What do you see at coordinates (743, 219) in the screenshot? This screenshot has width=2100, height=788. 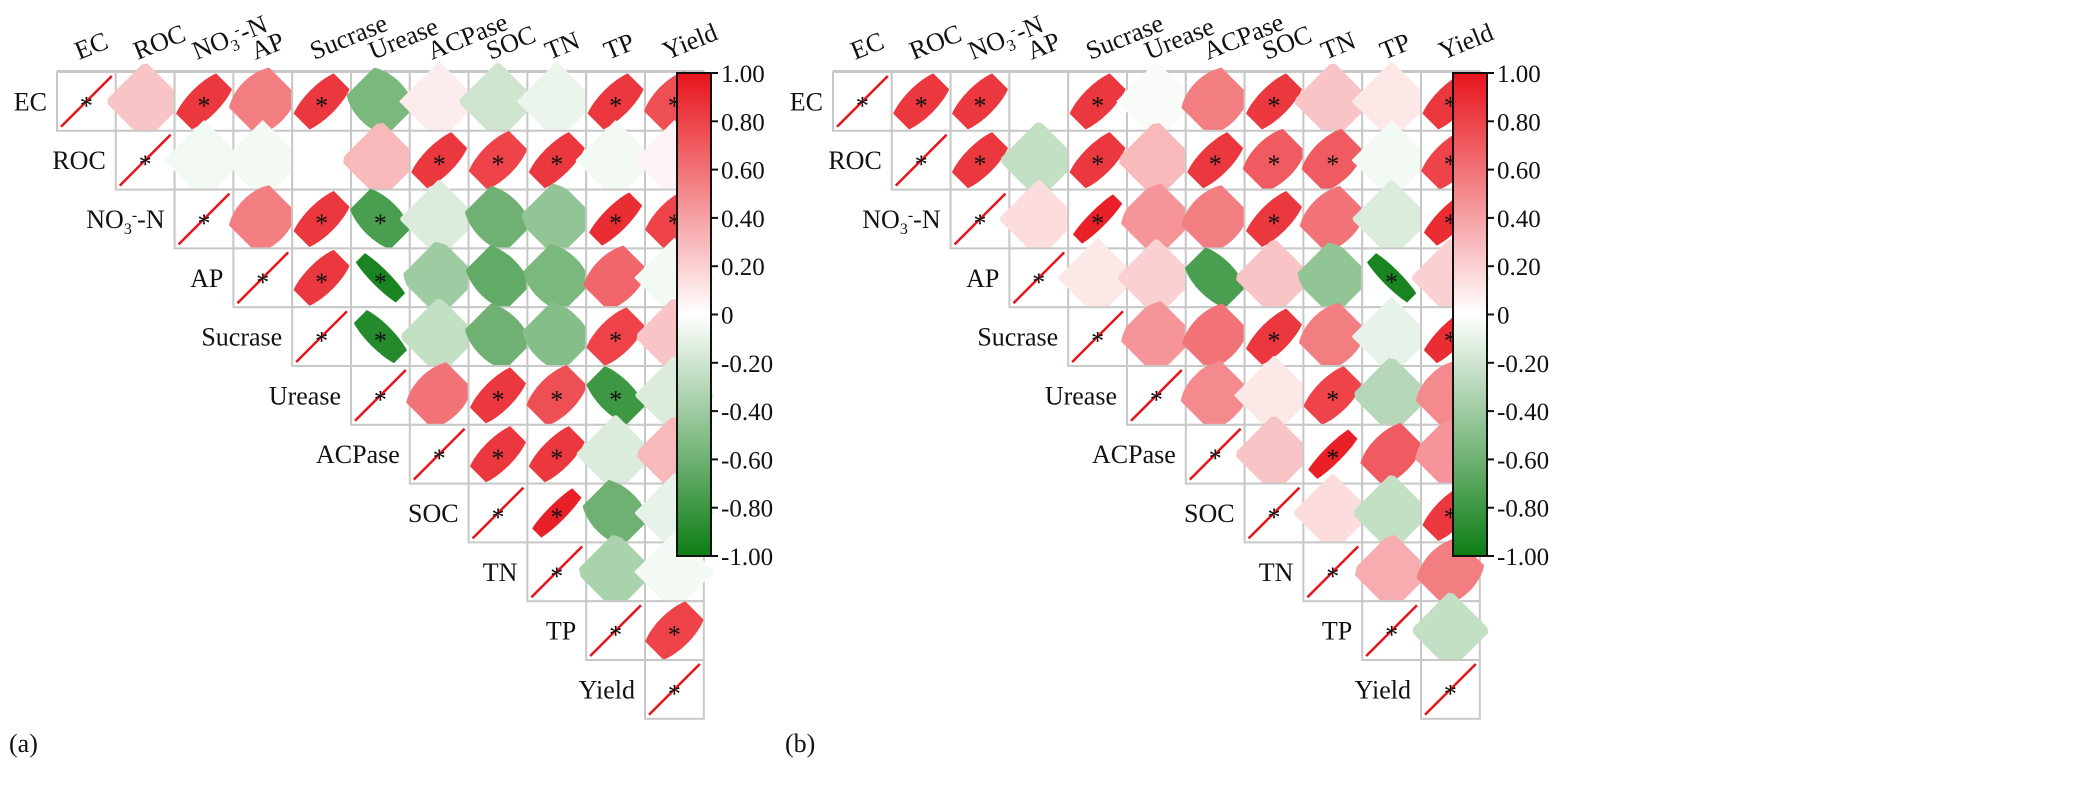 I see `colorbar-tick-label: 0.40` at bounding box center [743, 219].